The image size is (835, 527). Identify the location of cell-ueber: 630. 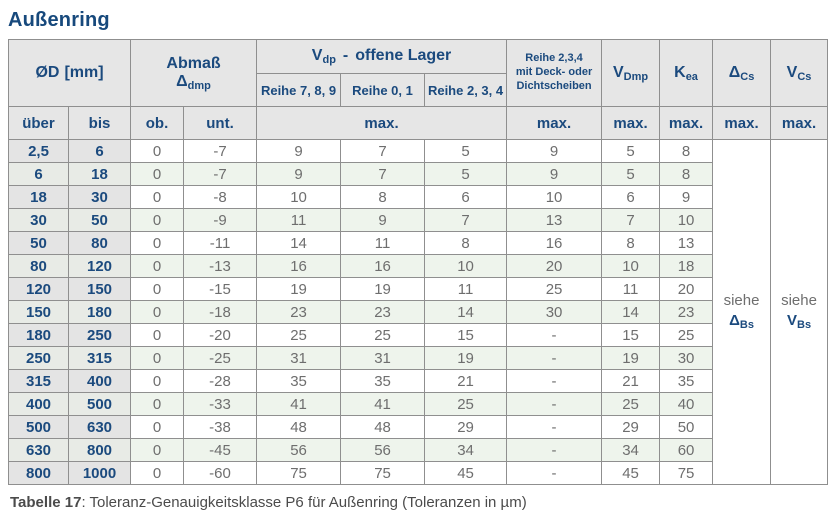
(38, 450).